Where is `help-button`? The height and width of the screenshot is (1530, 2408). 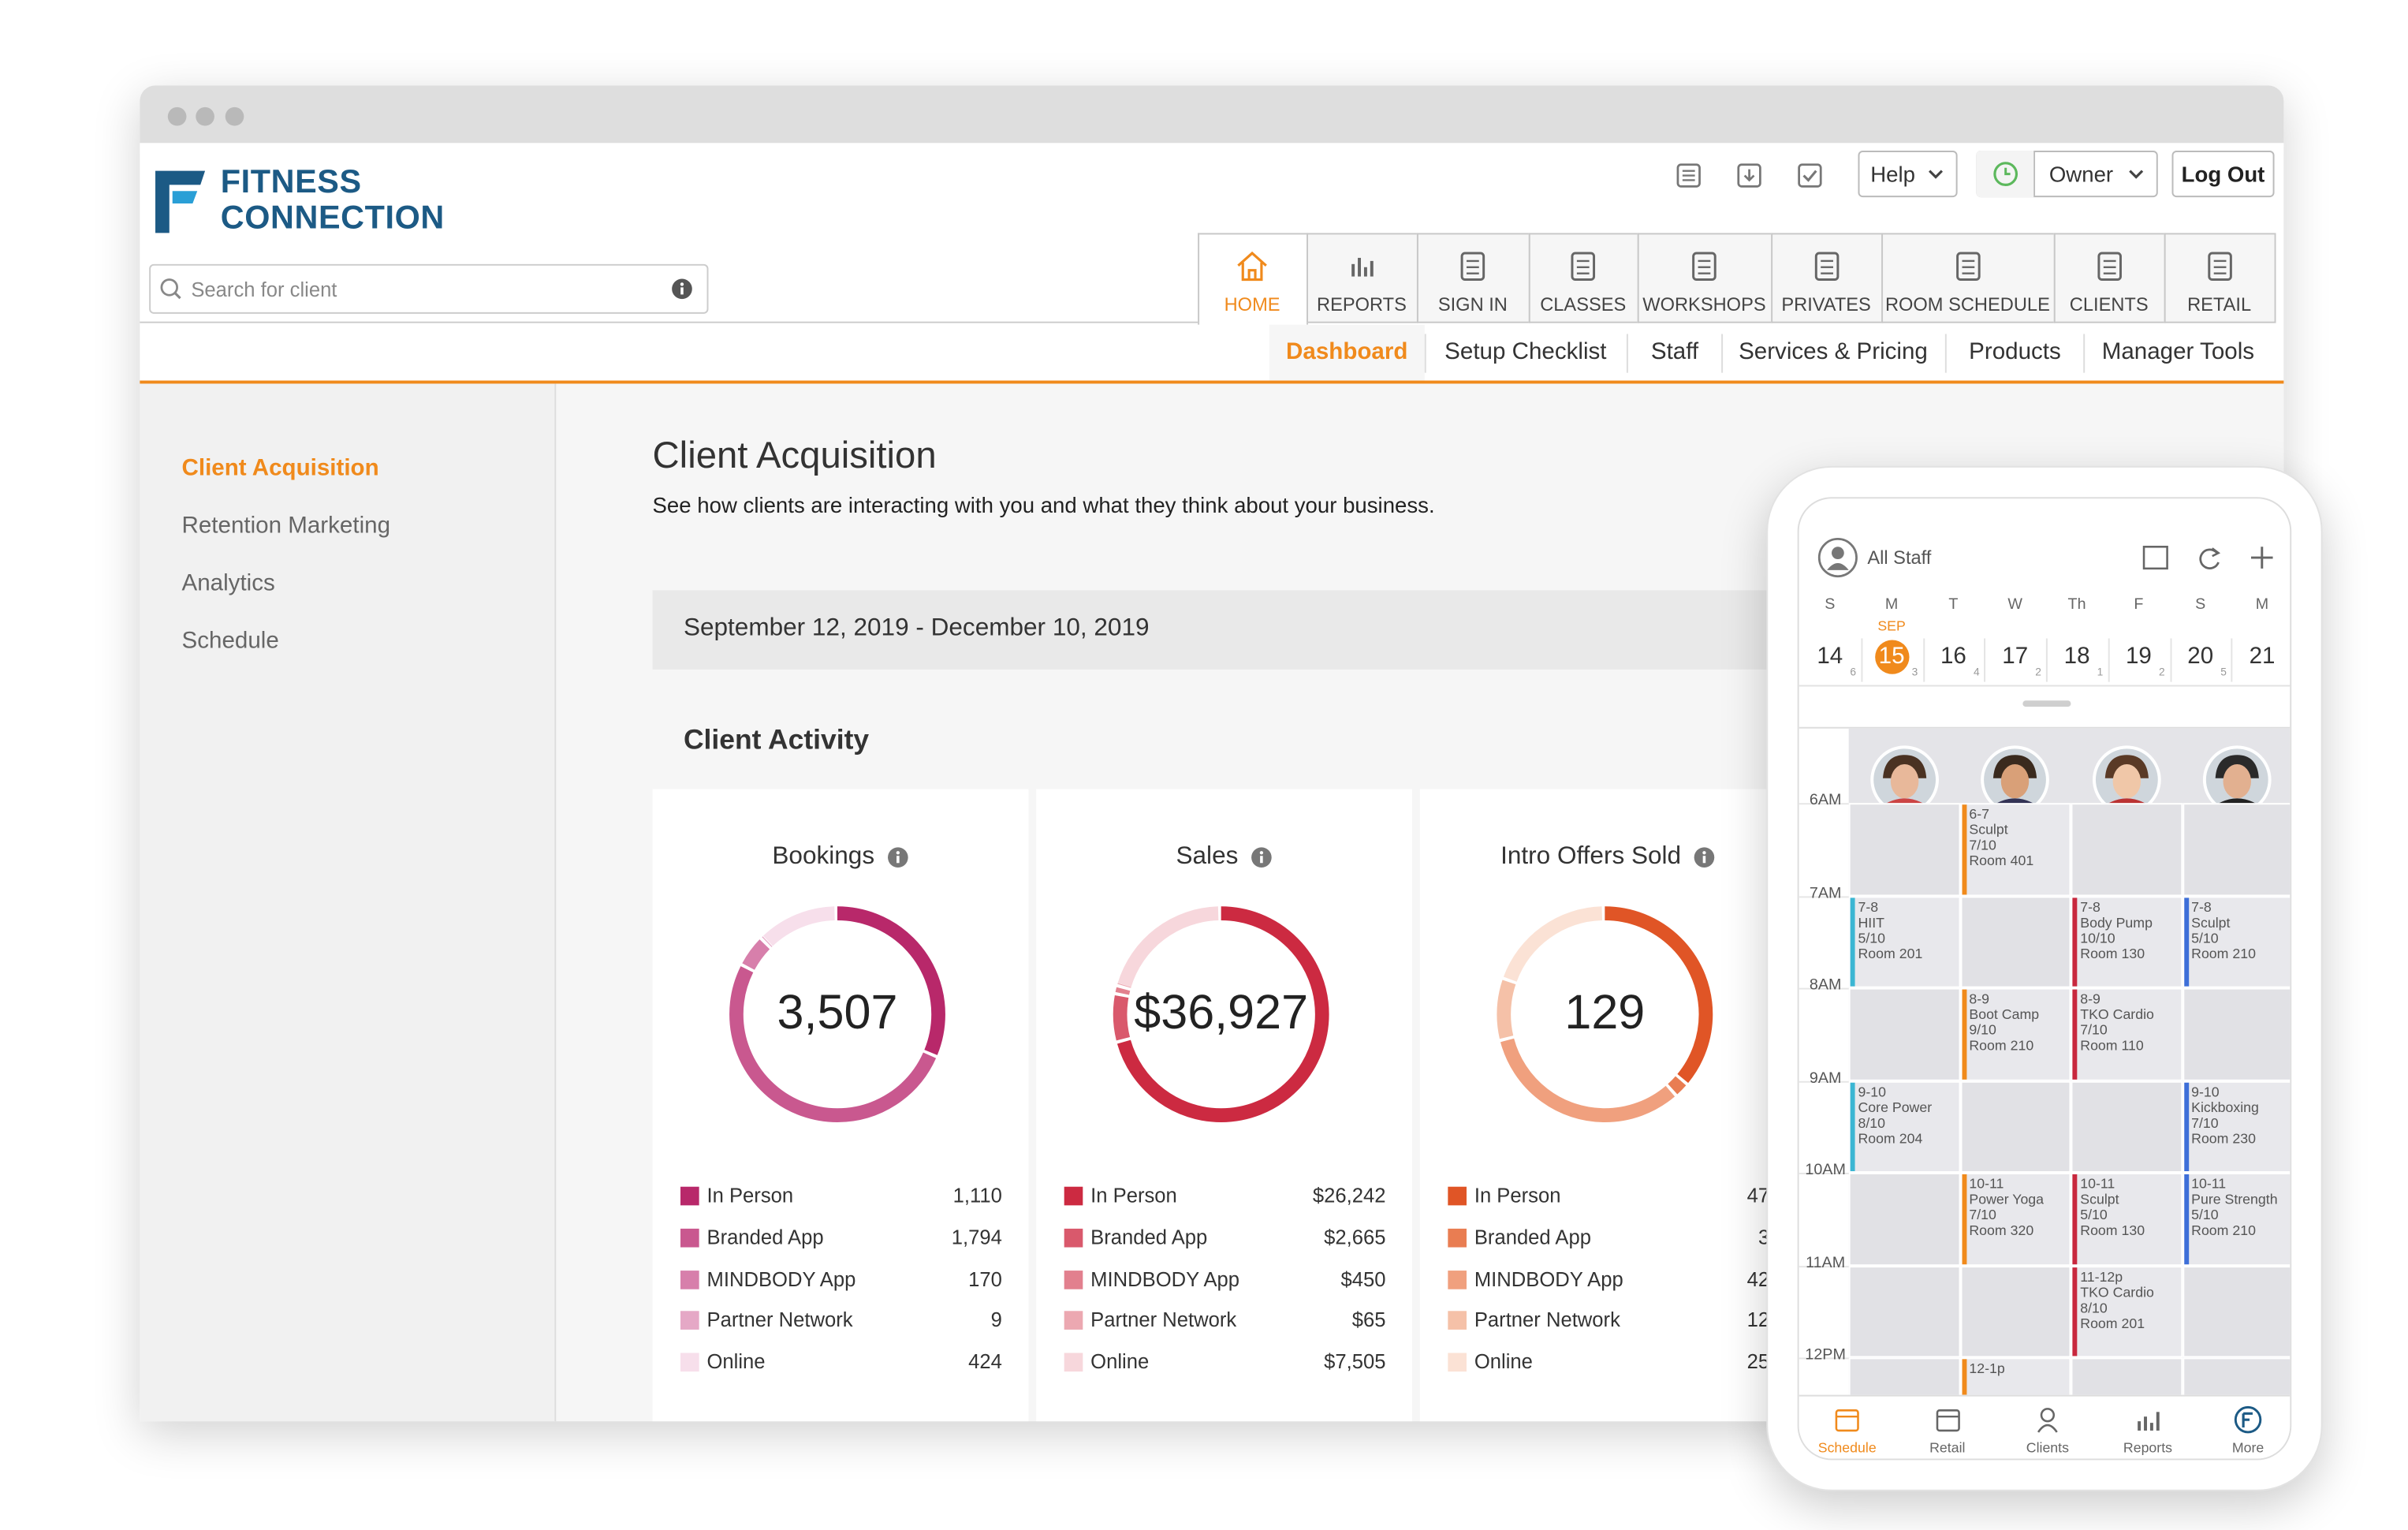 help-button is located at coordinates (1908, 174).